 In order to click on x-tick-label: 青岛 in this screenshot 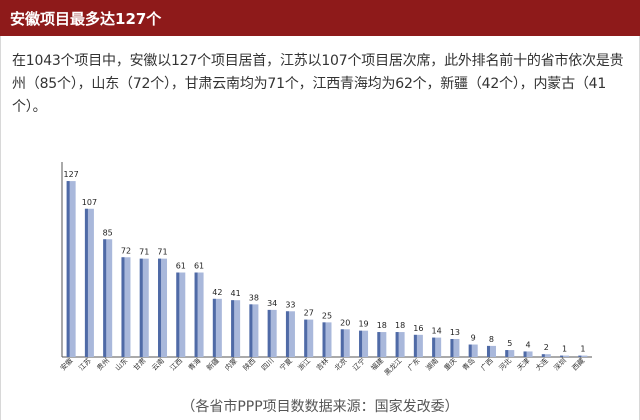, I will do `click(468, 364)`.